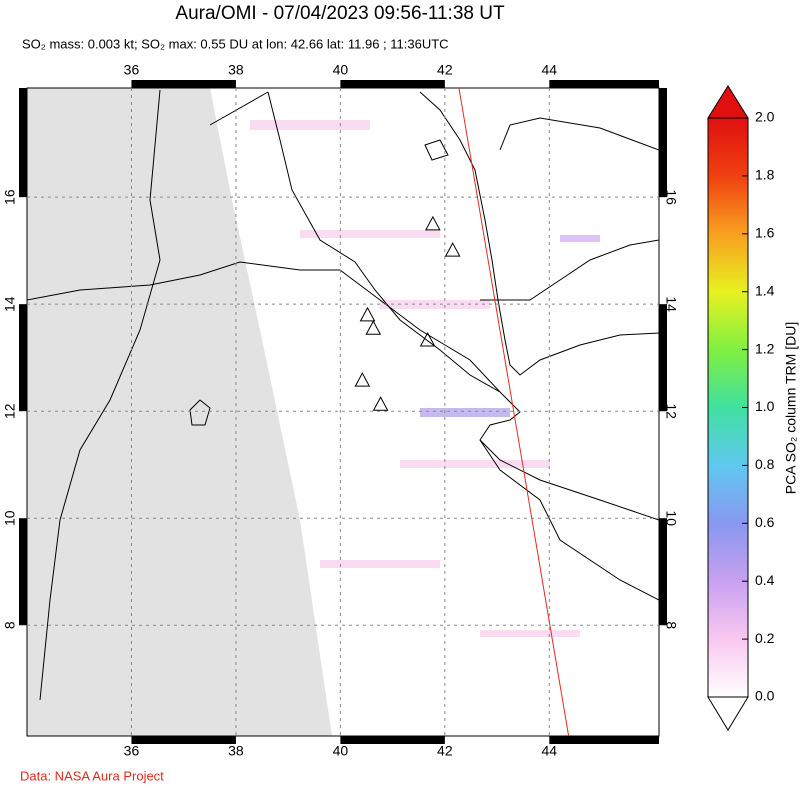 The width and height of the screenshot is (807, 800). I want to click on credit: Data: NASA Aura Project, so click(92, 775).